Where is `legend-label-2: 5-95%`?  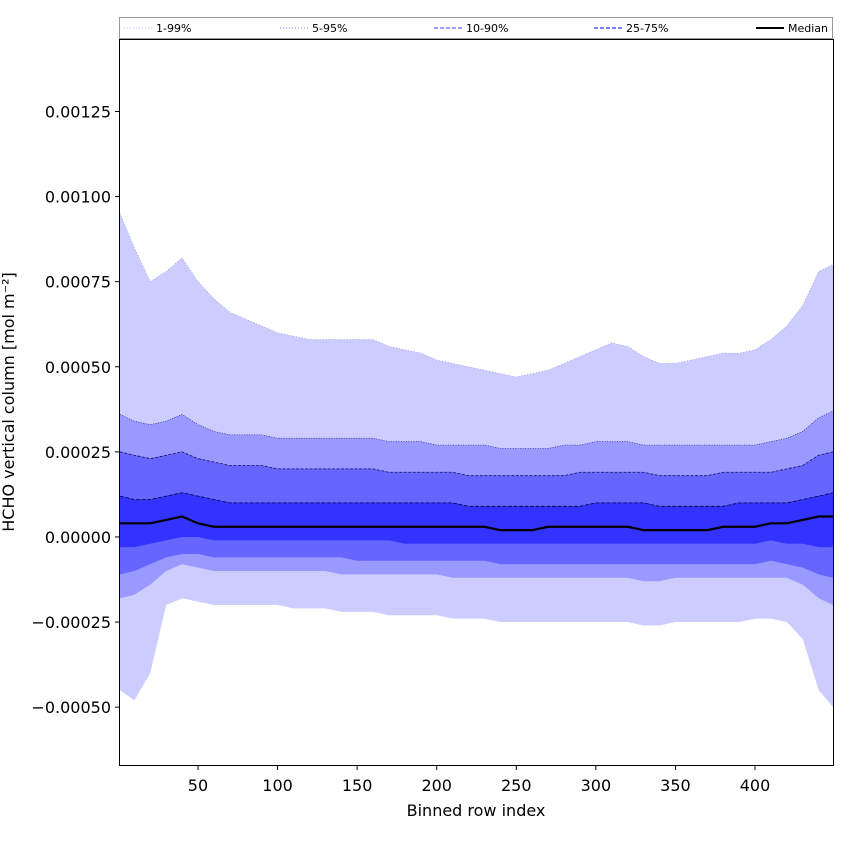
legend-label-2: 5-95% is located at coordinates (329, 28).